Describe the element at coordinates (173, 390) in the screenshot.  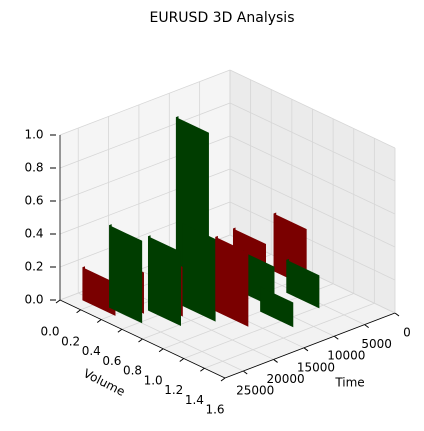
I see `y-tick-label: 1.2` at that location.